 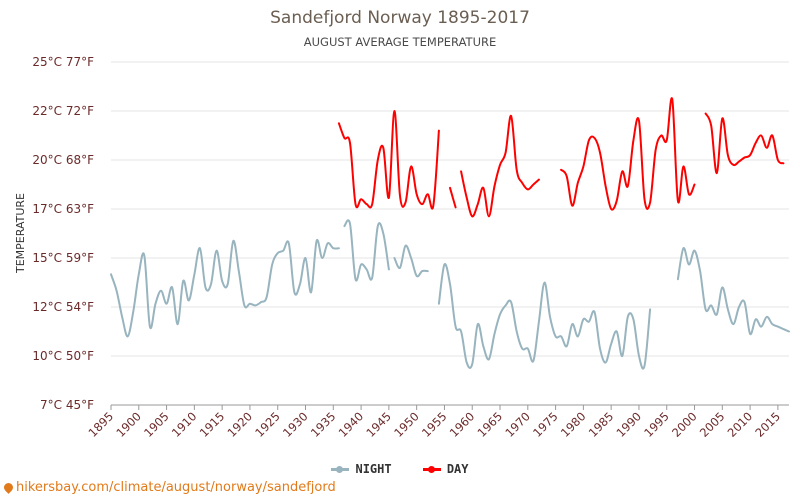 I want to click on chart-title: Sandefjord Norway 1895-2017, so click(x=400, y=18).